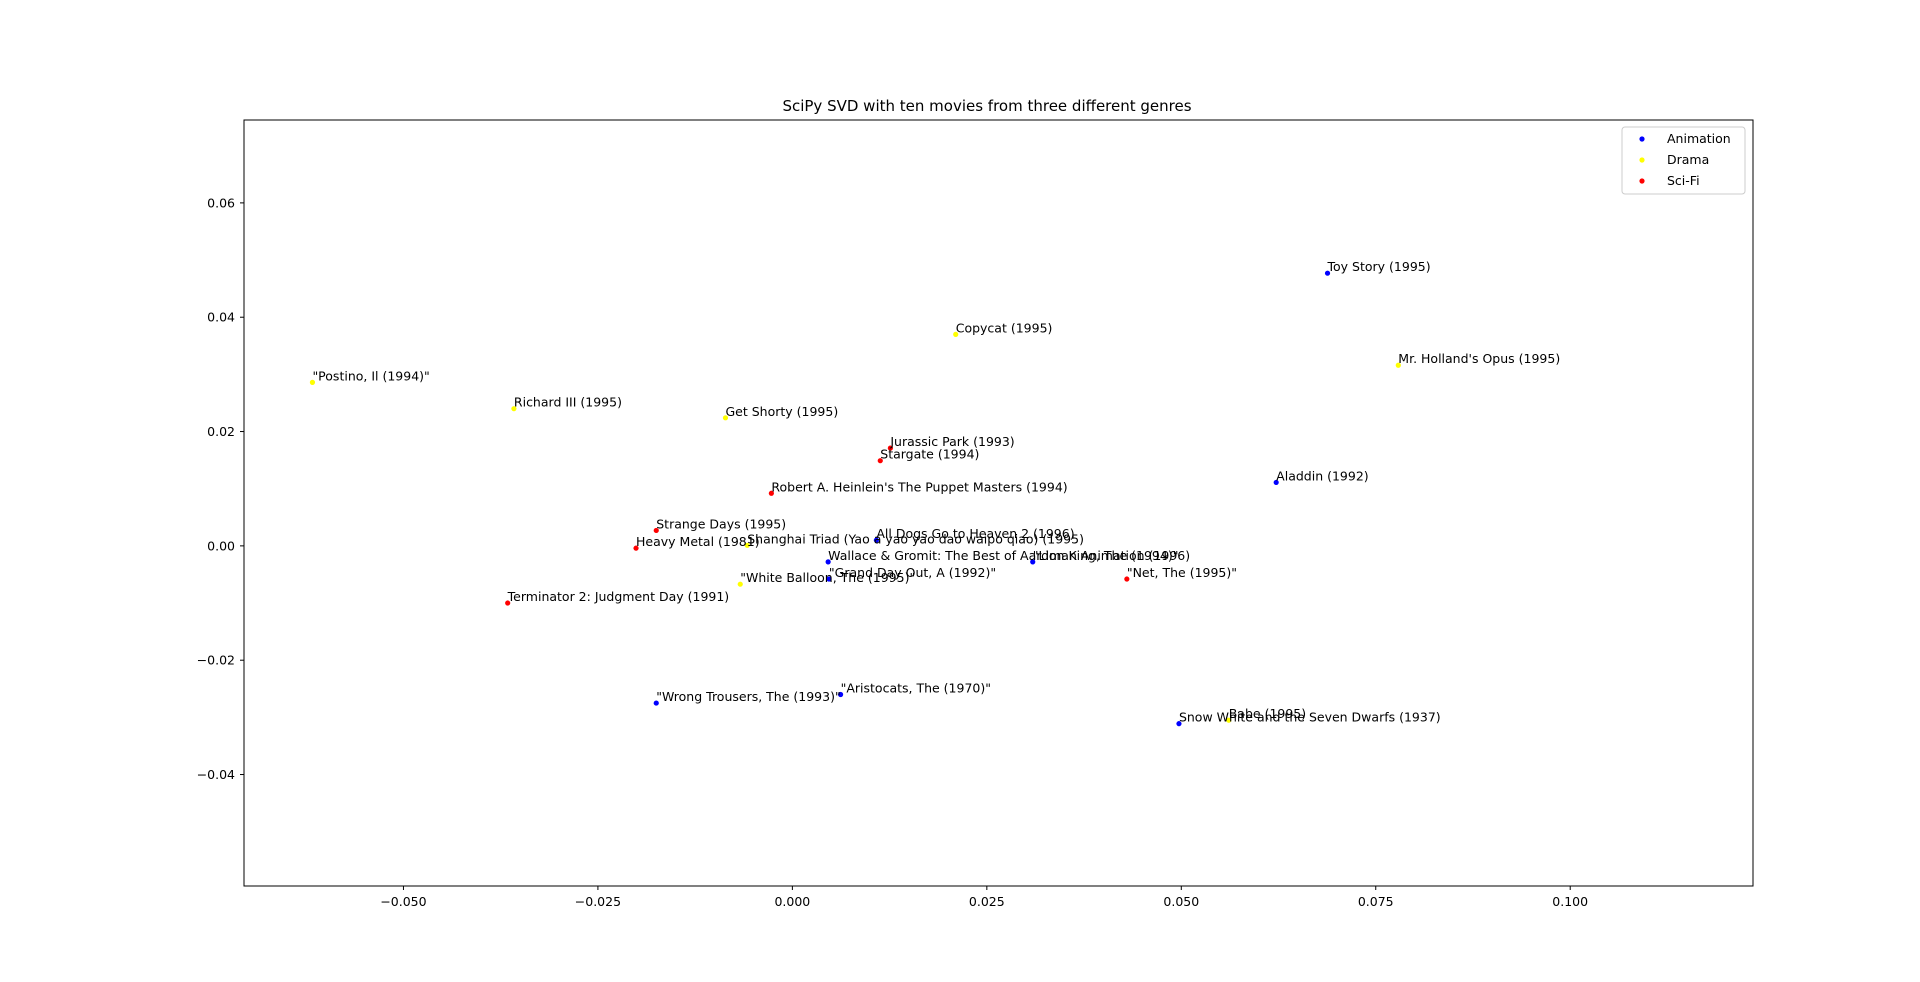  Describe the element at coordinates (1699, 138) in the screenshot. I see `legend-label: Animation` at that location.